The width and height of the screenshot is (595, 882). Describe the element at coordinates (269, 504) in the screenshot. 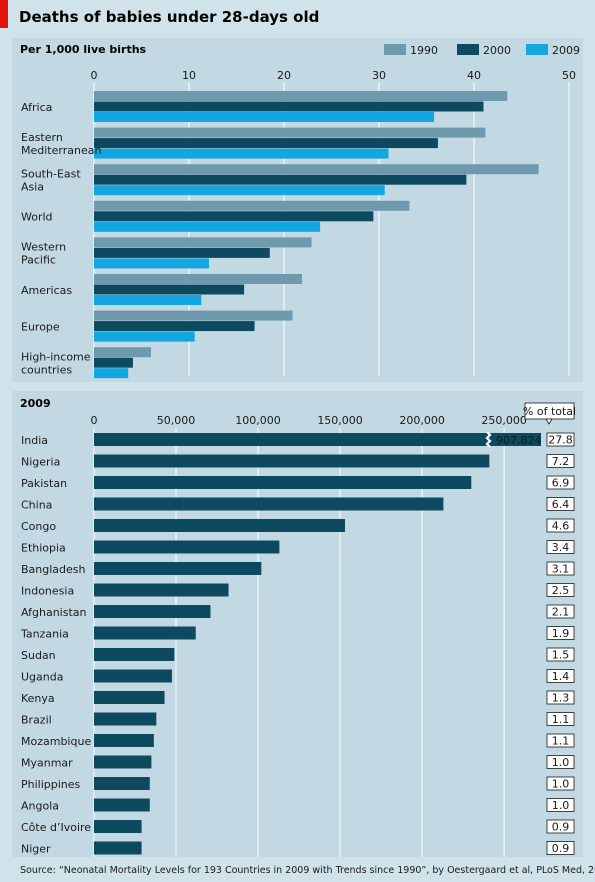

I see `bar-2009-china` at that location.